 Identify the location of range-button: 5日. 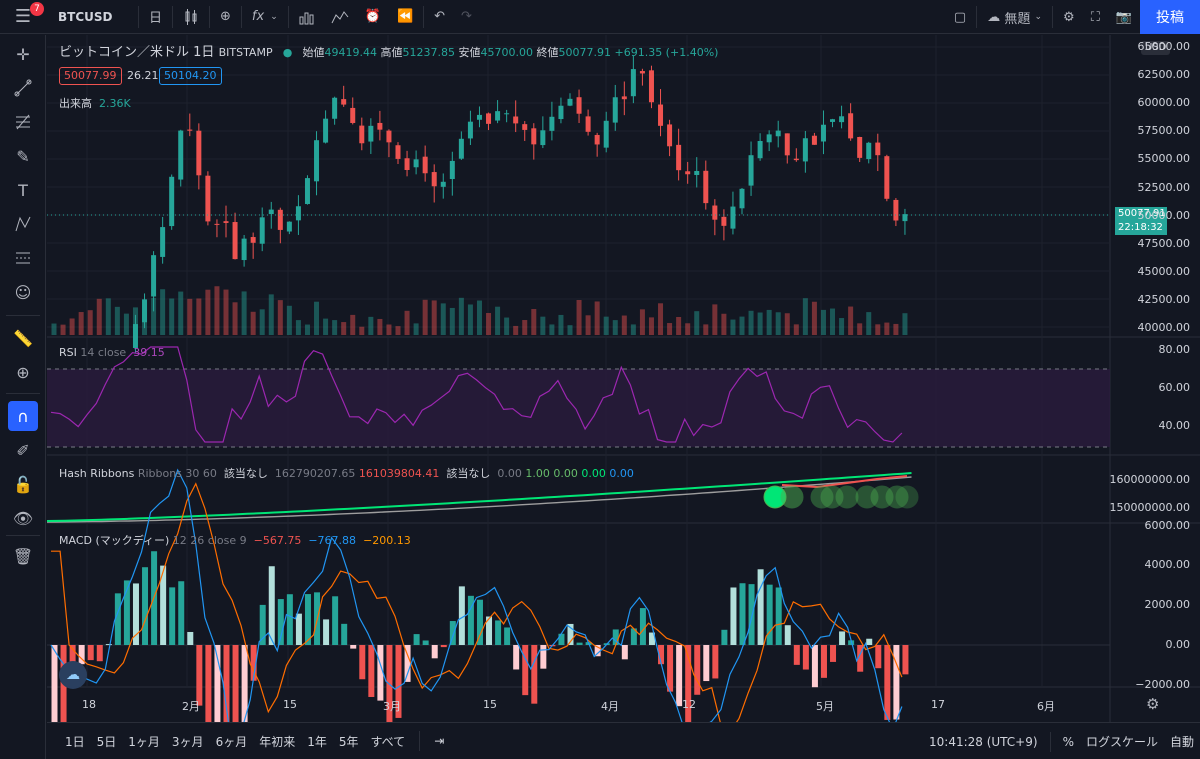
(106, 741).